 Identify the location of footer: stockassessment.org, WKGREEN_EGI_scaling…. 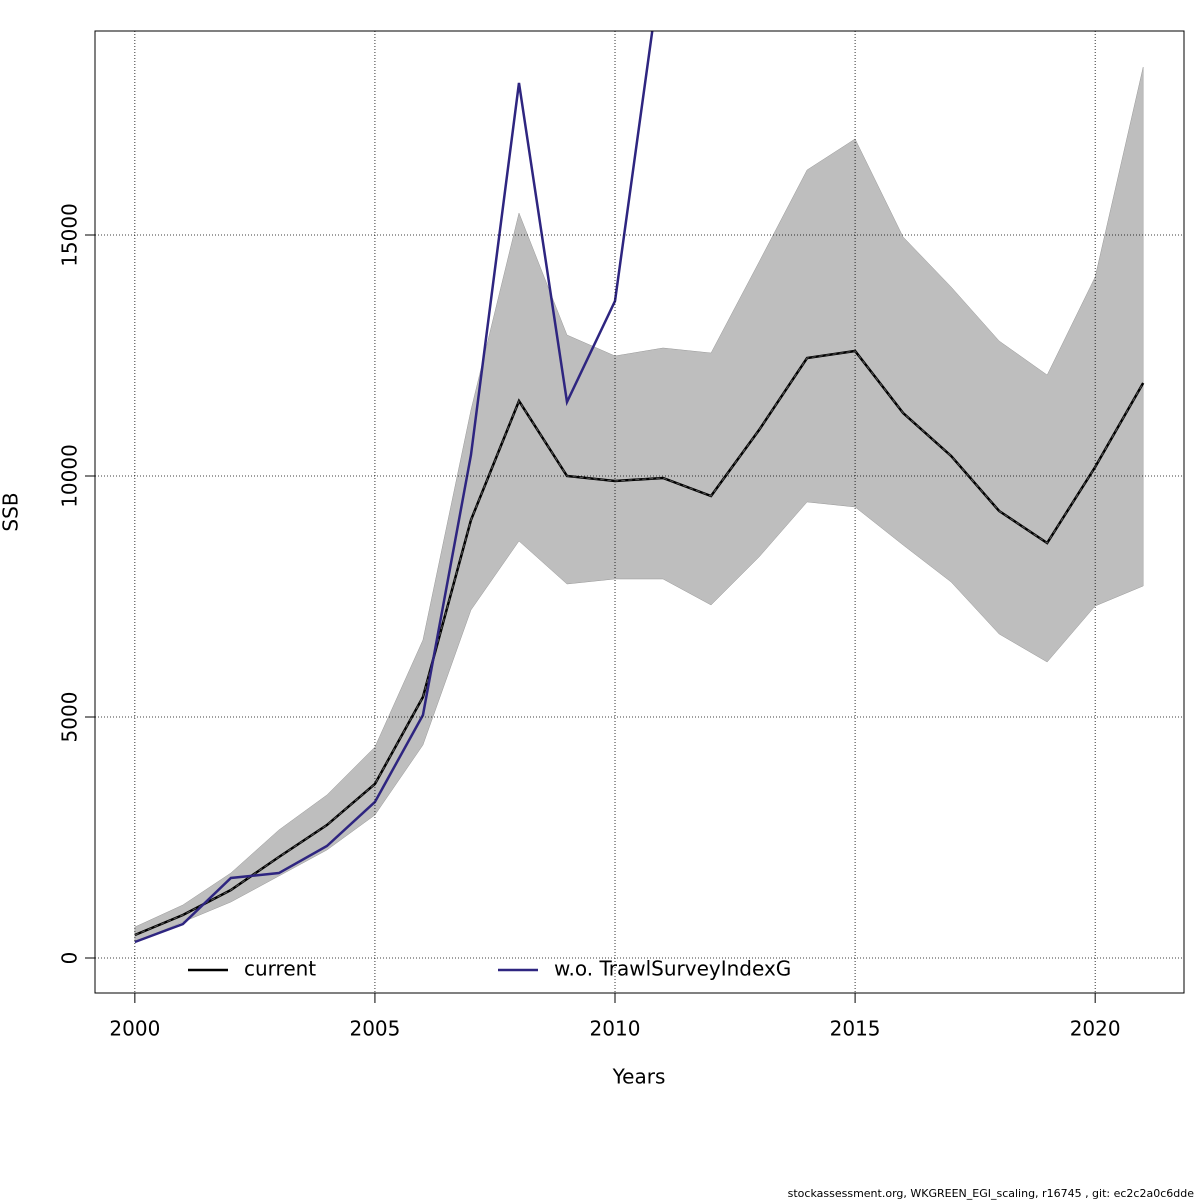
(991, 1193).